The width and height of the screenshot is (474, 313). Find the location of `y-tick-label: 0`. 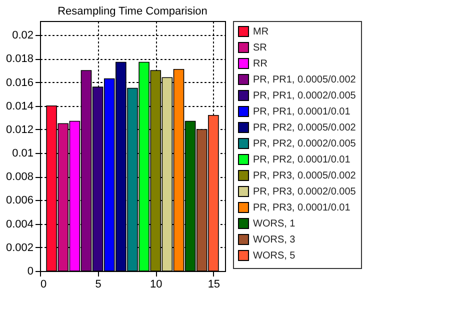

y-tick-label: 0 is located at coordinates (30, 272).